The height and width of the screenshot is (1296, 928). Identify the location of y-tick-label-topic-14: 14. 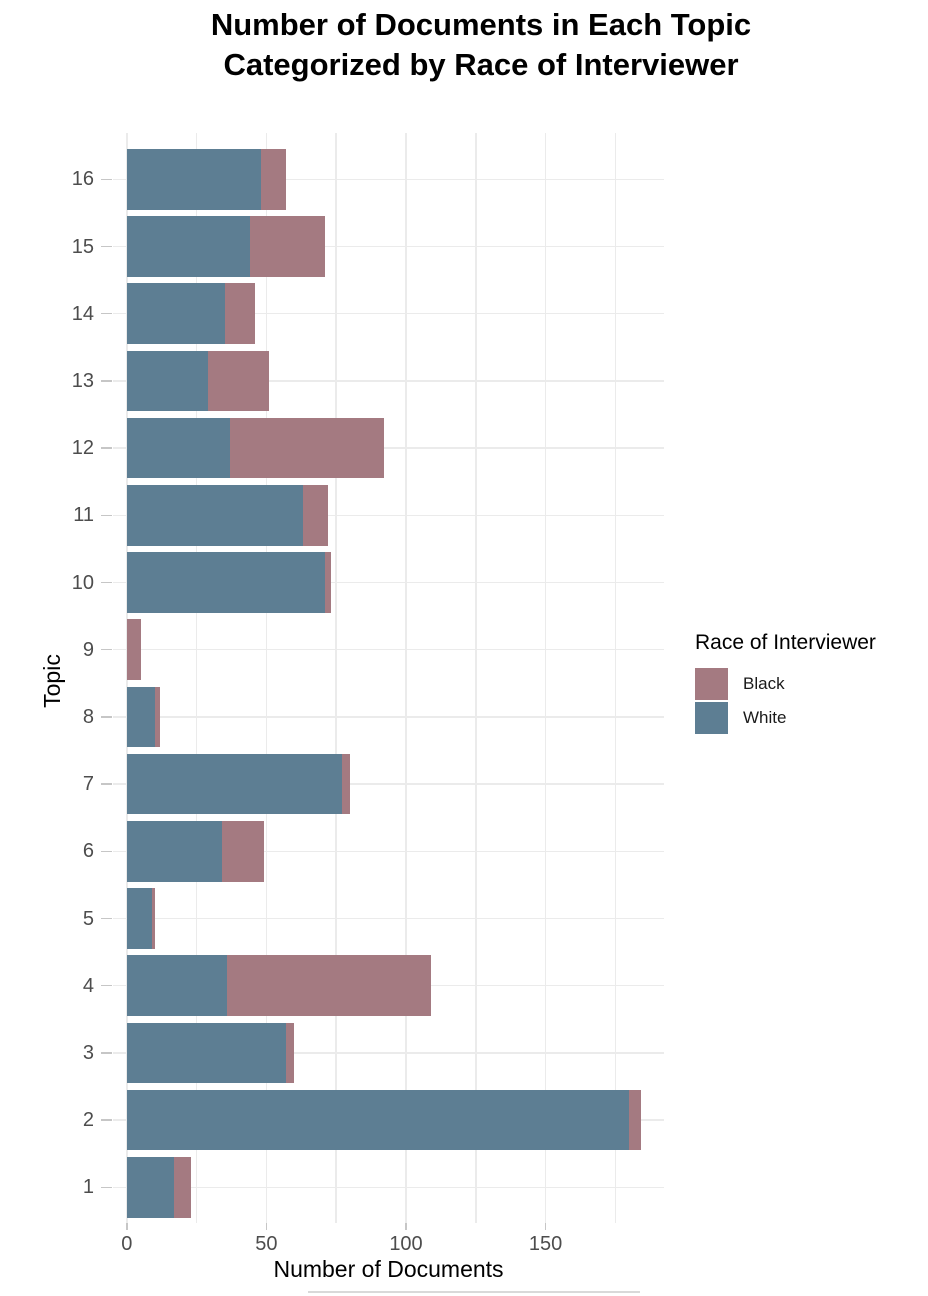
(82, 313).